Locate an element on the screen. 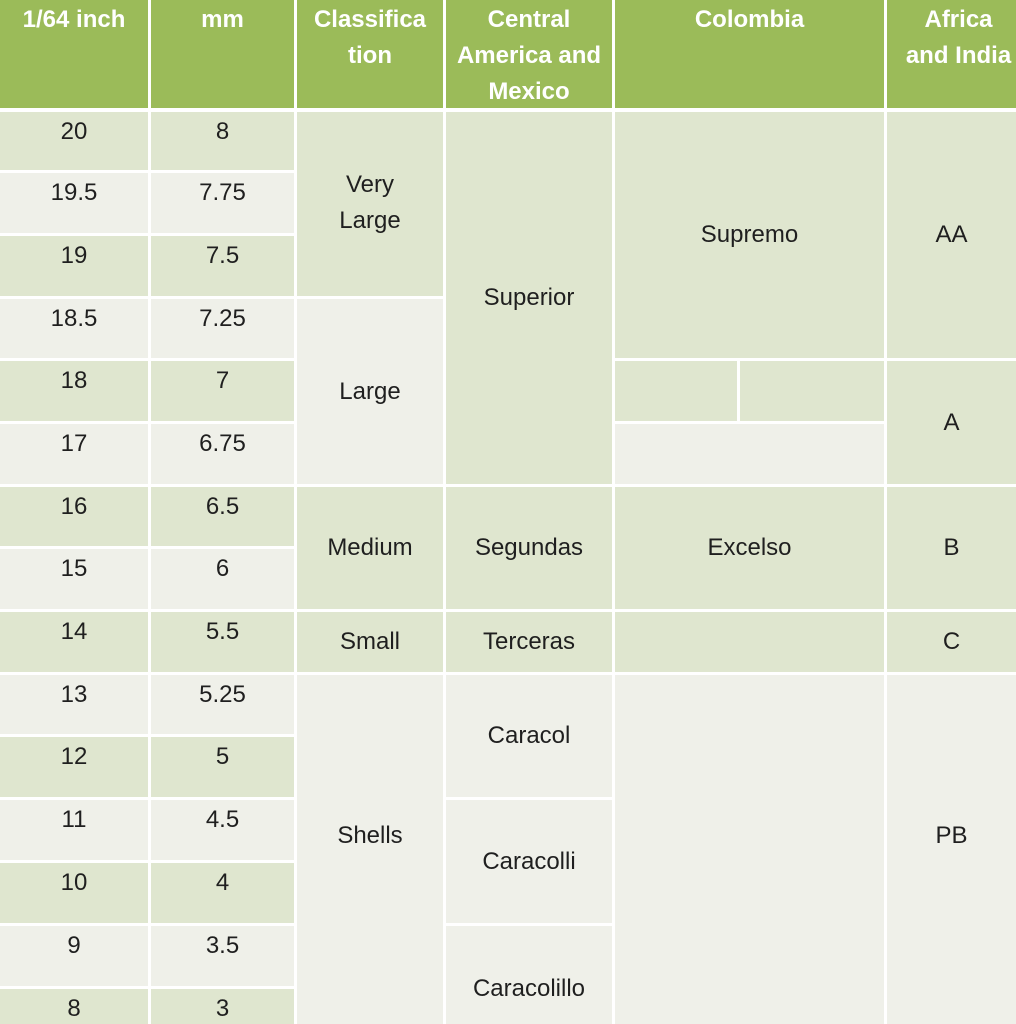 This screenshot has width=1016, height=1024. africa-aa: AA is located at coordinates (951, 235).